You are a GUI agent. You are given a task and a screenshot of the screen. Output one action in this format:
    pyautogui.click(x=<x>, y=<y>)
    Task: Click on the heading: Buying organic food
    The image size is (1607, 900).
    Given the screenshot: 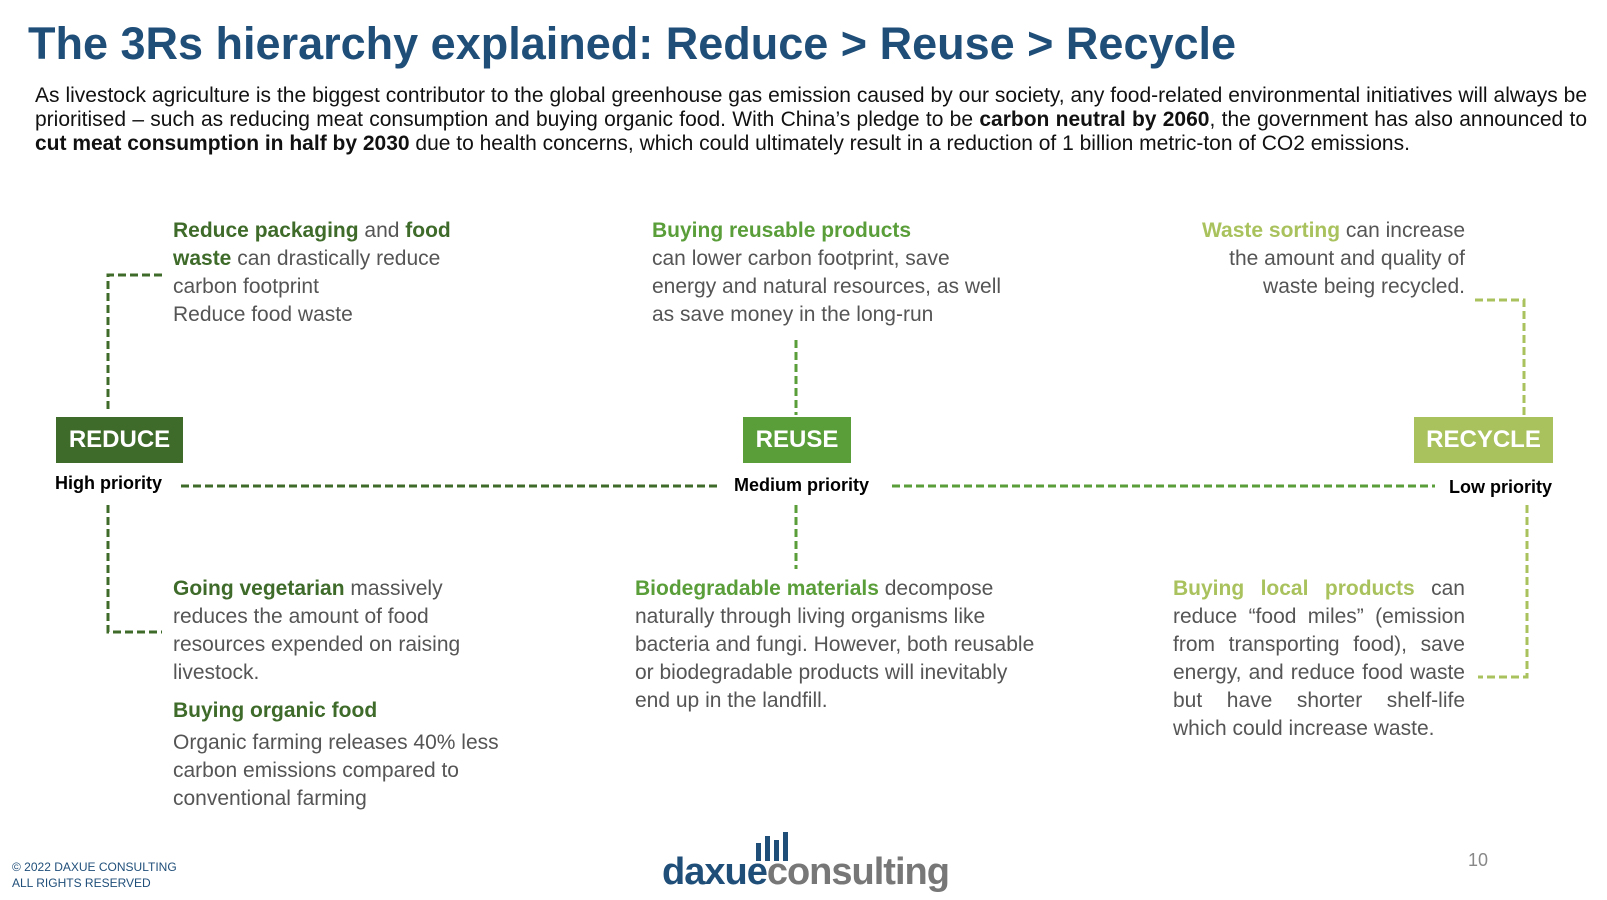 What is the action you would take?
    pyautogui.click(x=275, y=710)
    